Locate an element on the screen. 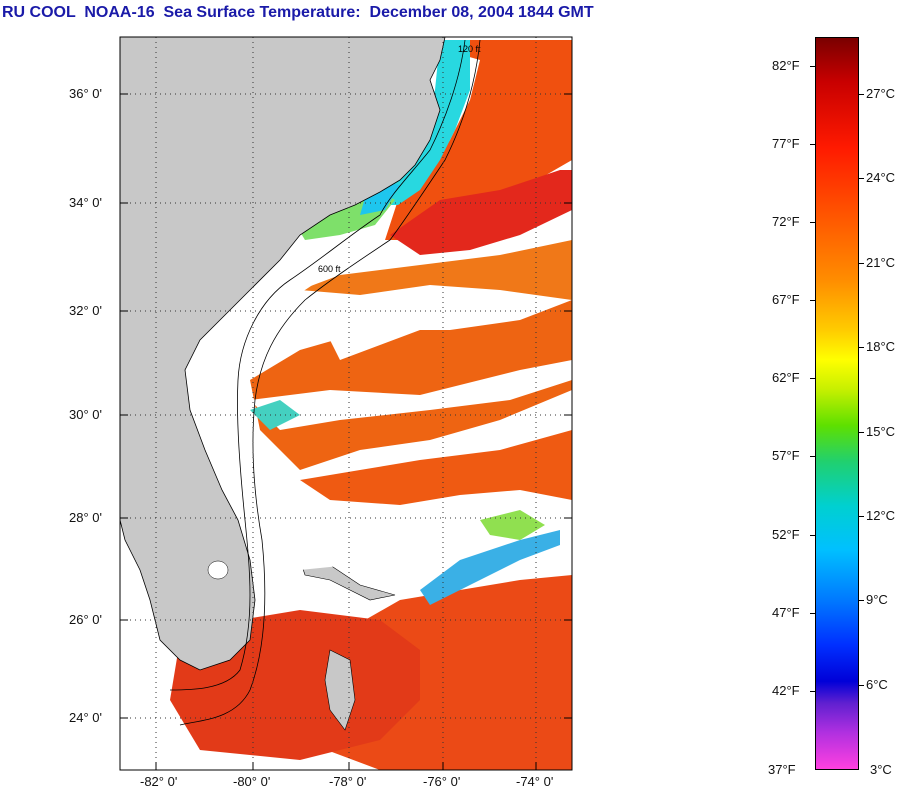 The image size is (905, 793). lat-label-30: 30° 0' is located at coordinates (85, 414).